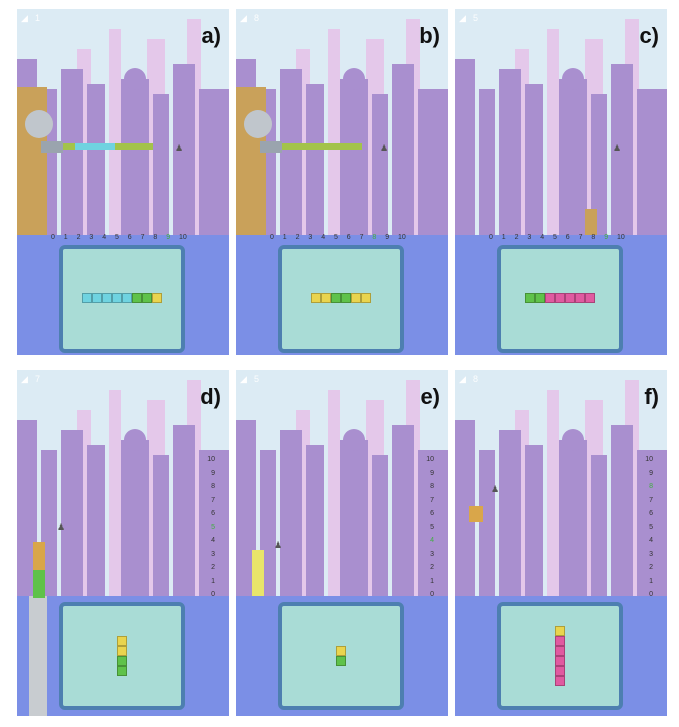 This screenshot has width=679, height=727. Describe the element at coordinates (38, 656) in the screenshot. I see `metal-pole` at that location.